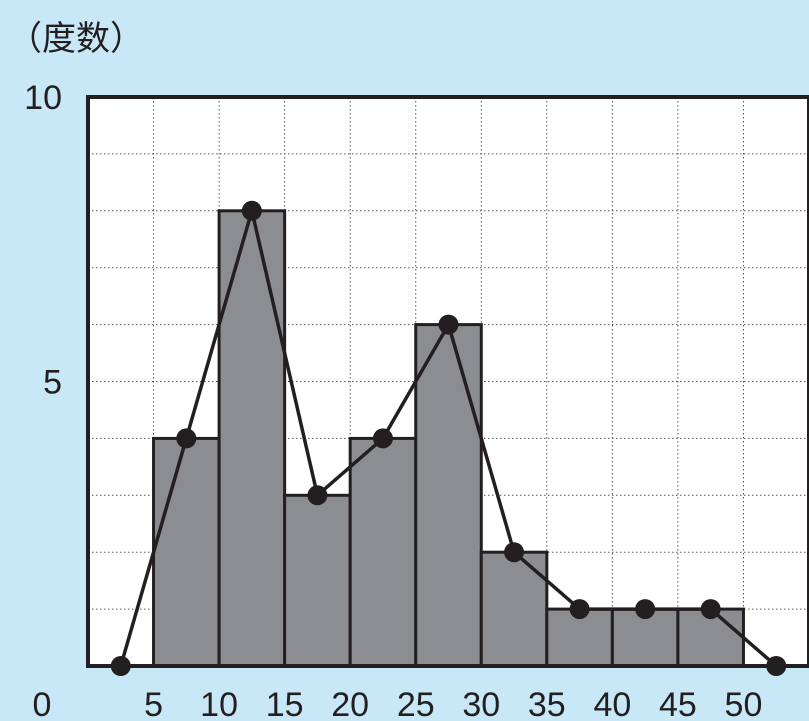  I want to click on x-tick-label: 5, so click(153, 703).